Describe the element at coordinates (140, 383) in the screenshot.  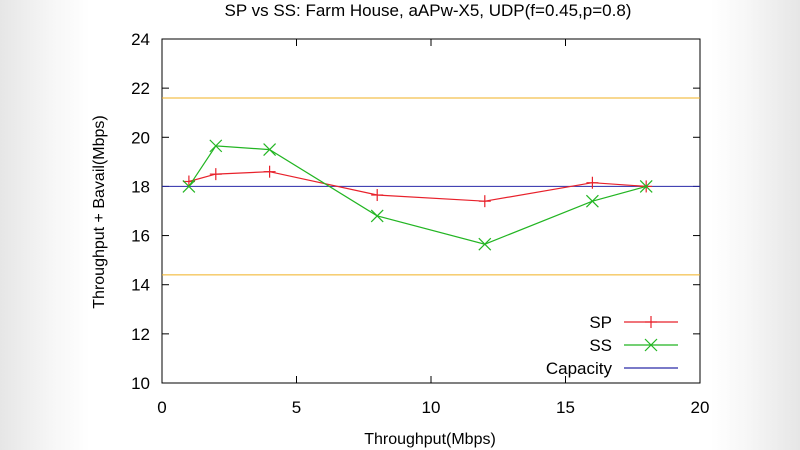
I see `y-tick-label: 10` at that location.